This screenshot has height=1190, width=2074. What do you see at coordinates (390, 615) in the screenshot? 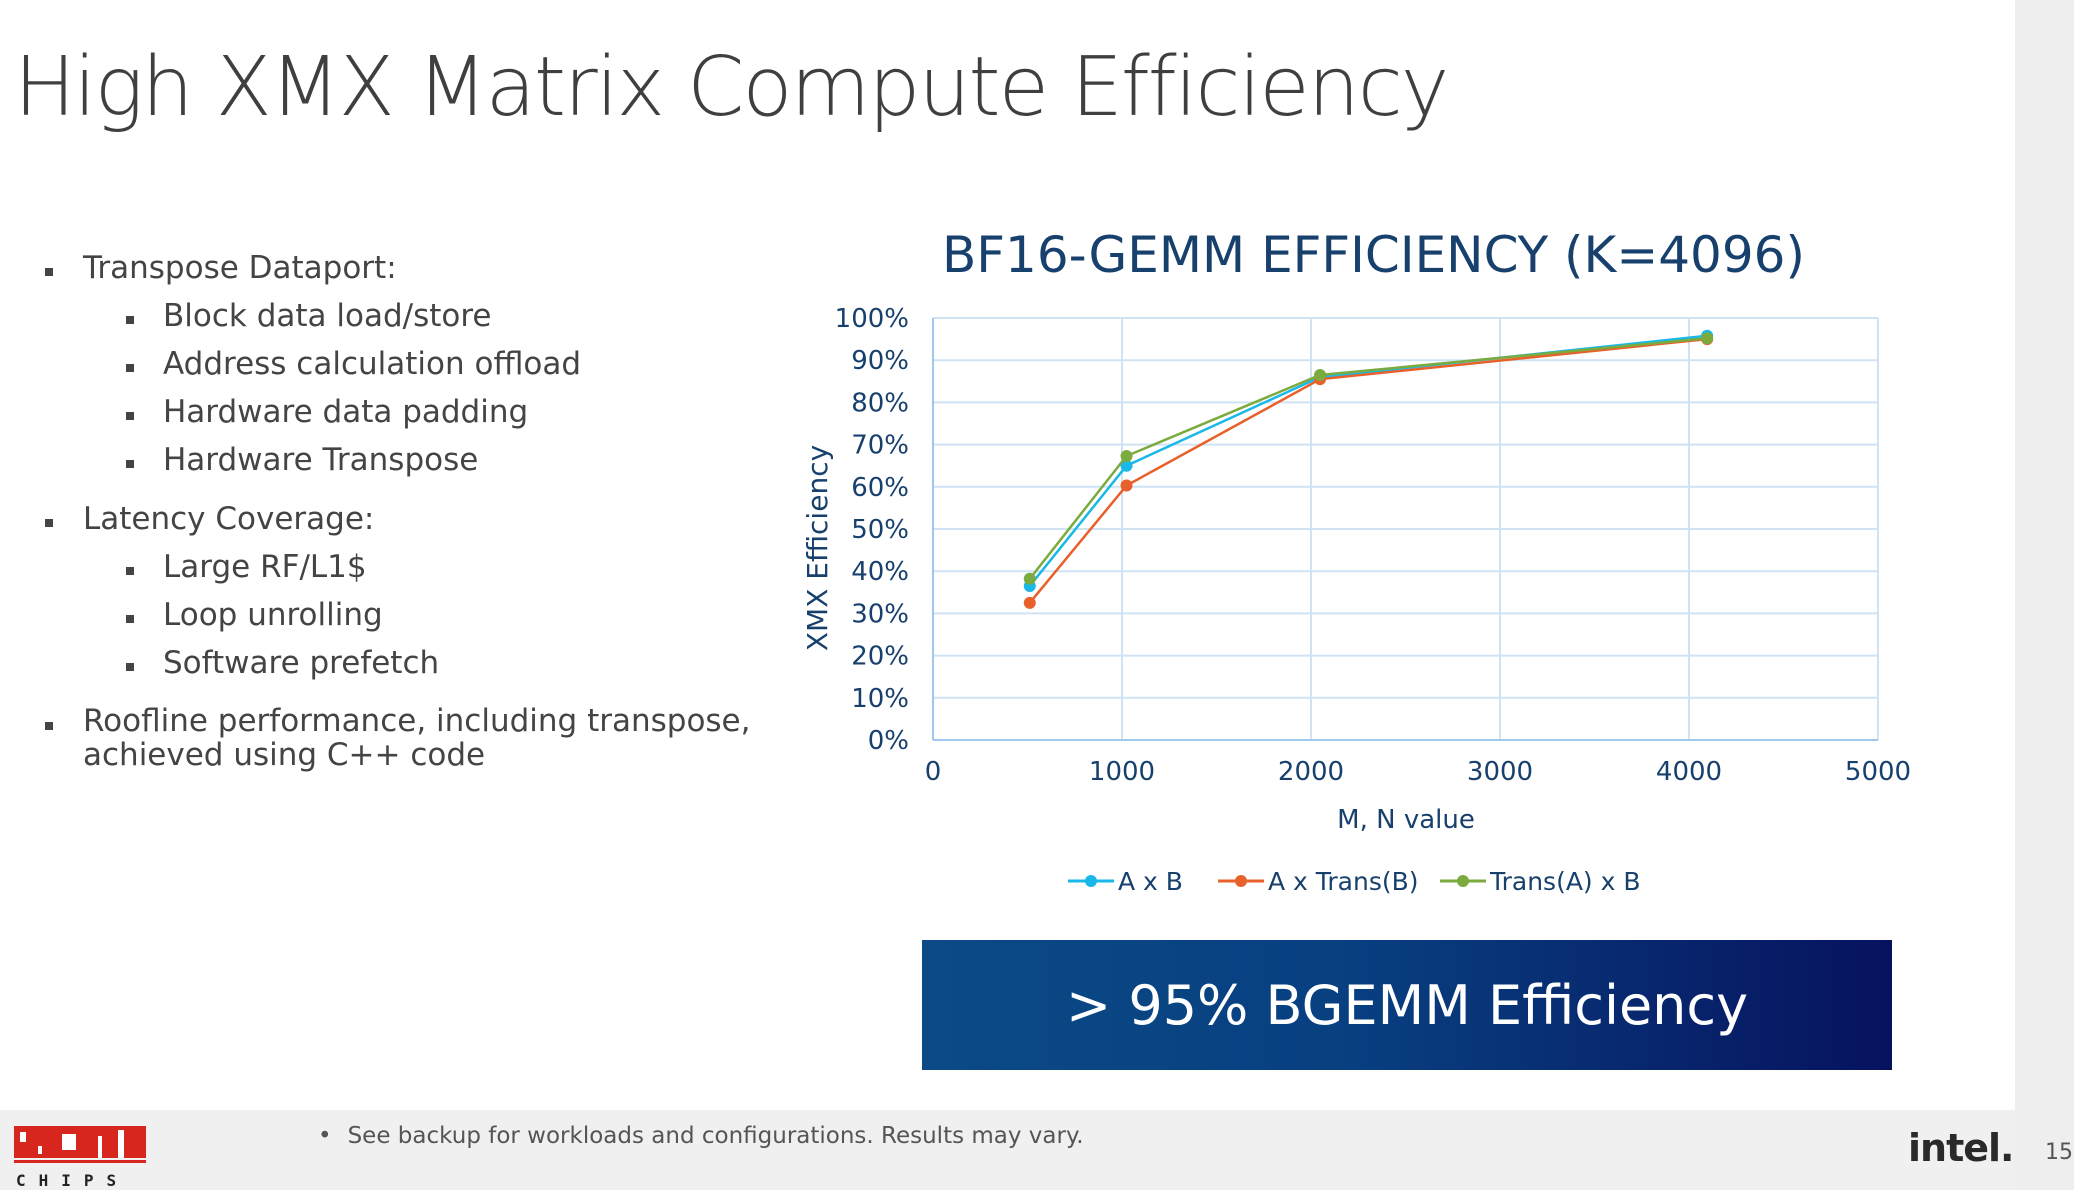
I see `sub-bullet: Loop unrolling` at bounding box center [390, 615].